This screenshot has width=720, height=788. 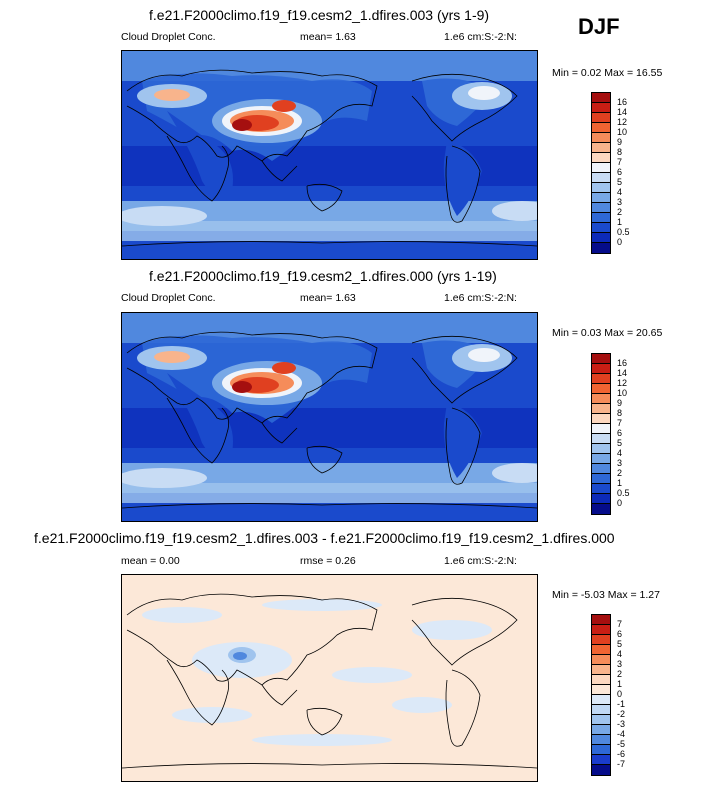 What do you see at coordinates (328, 298) in the screenshot?
I see `panel2-mean: mean= 1.63` at bounding box center [328, 298].